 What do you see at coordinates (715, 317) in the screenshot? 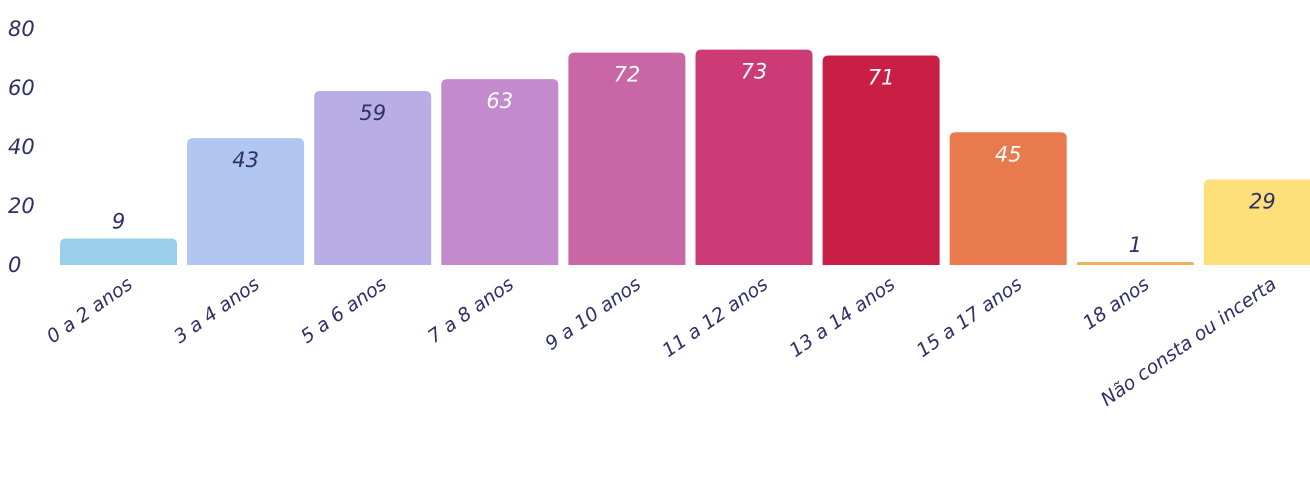
I see `x-tick-label-11-a-12-anos: 11 a 12 anos` at bounding box center [715, 317].